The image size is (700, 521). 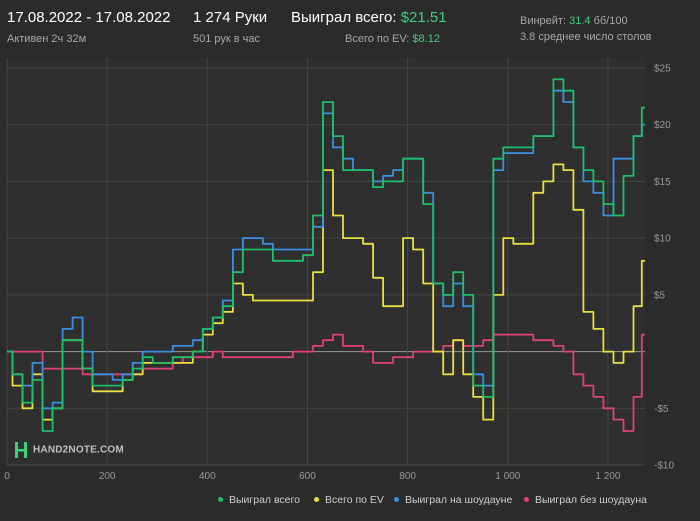 I want to click on x-tick-label: 600, so click(x=307, y=476).